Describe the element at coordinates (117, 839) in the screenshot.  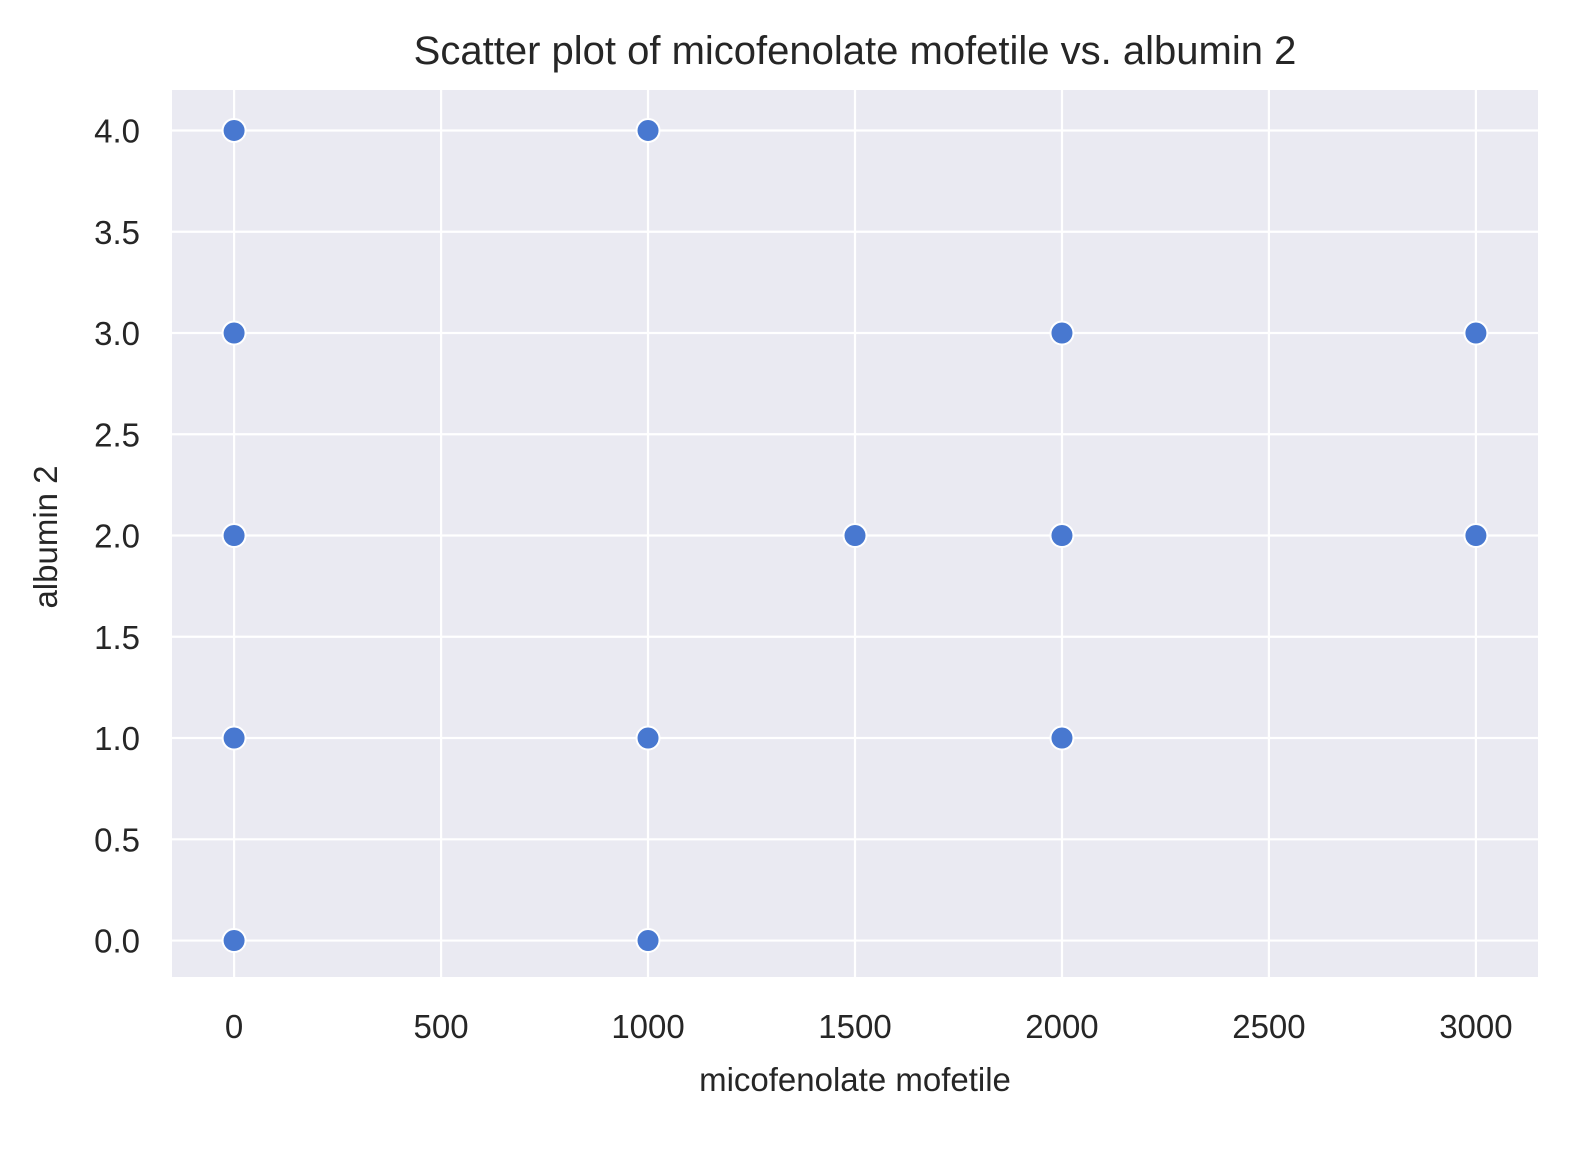
I see `y-tick-label: 0.5` at that location.